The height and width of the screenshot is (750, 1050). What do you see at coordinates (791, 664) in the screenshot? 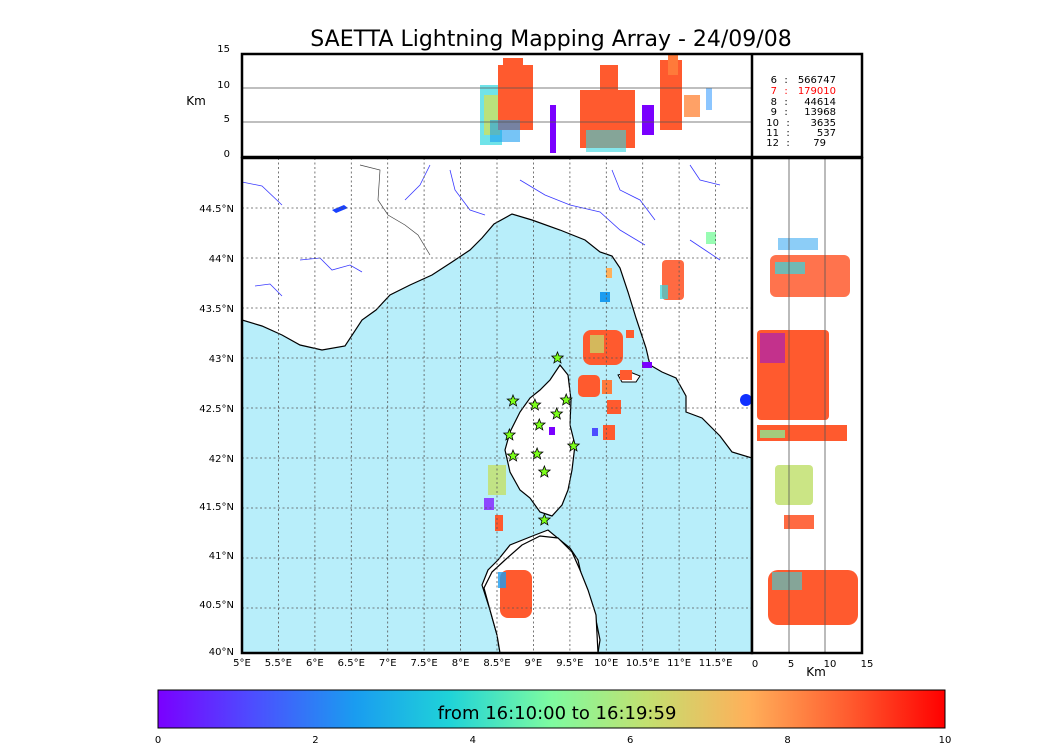
I see `side-tick-label: 5` at bounding box center [791, 664].